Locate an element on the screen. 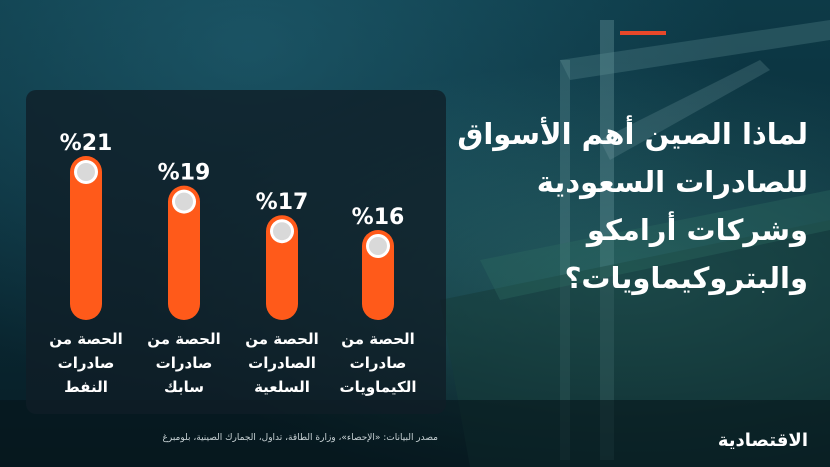 Image resolution: width=830 pixels, height=467 pixels. publisher-logo: الاقتصادية is located at coordinates (762, 440).